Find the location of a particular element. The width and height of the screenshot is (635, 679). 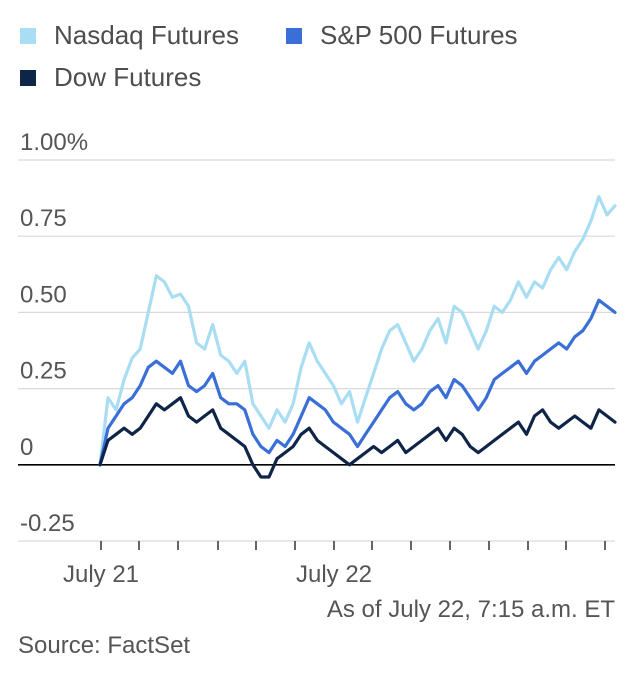

x-tick-label: July 22 is located at coordinates (334, 574).